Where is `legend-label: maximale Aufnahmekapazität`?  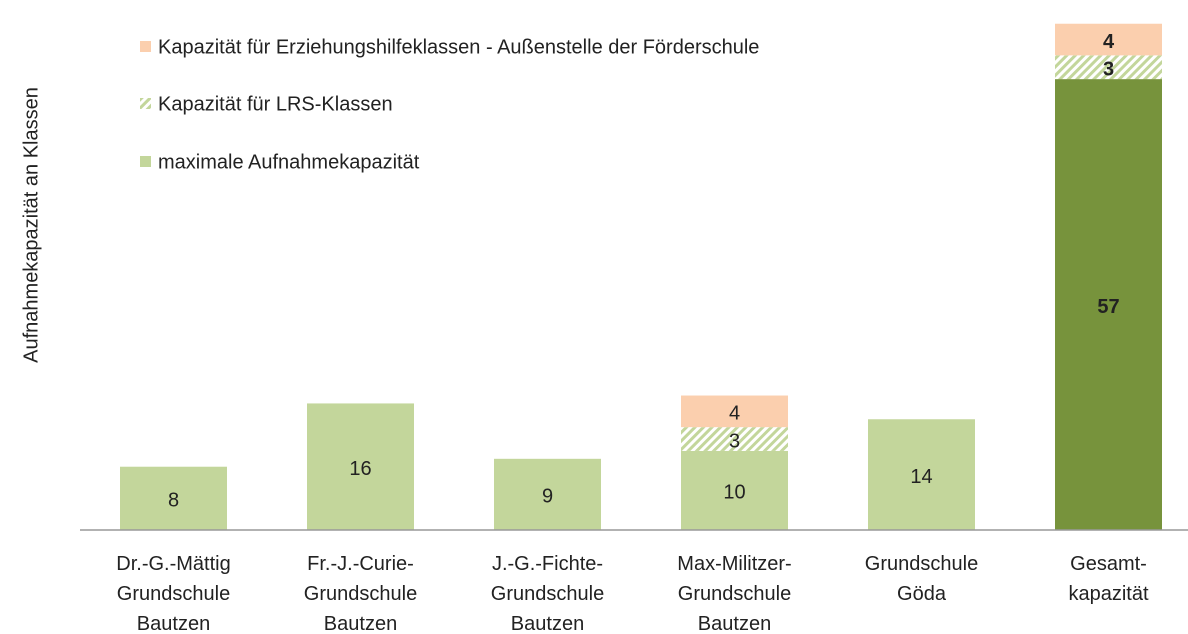 legend-label: maximale Aufnahmekapazität is located at coordinates (289, 162).